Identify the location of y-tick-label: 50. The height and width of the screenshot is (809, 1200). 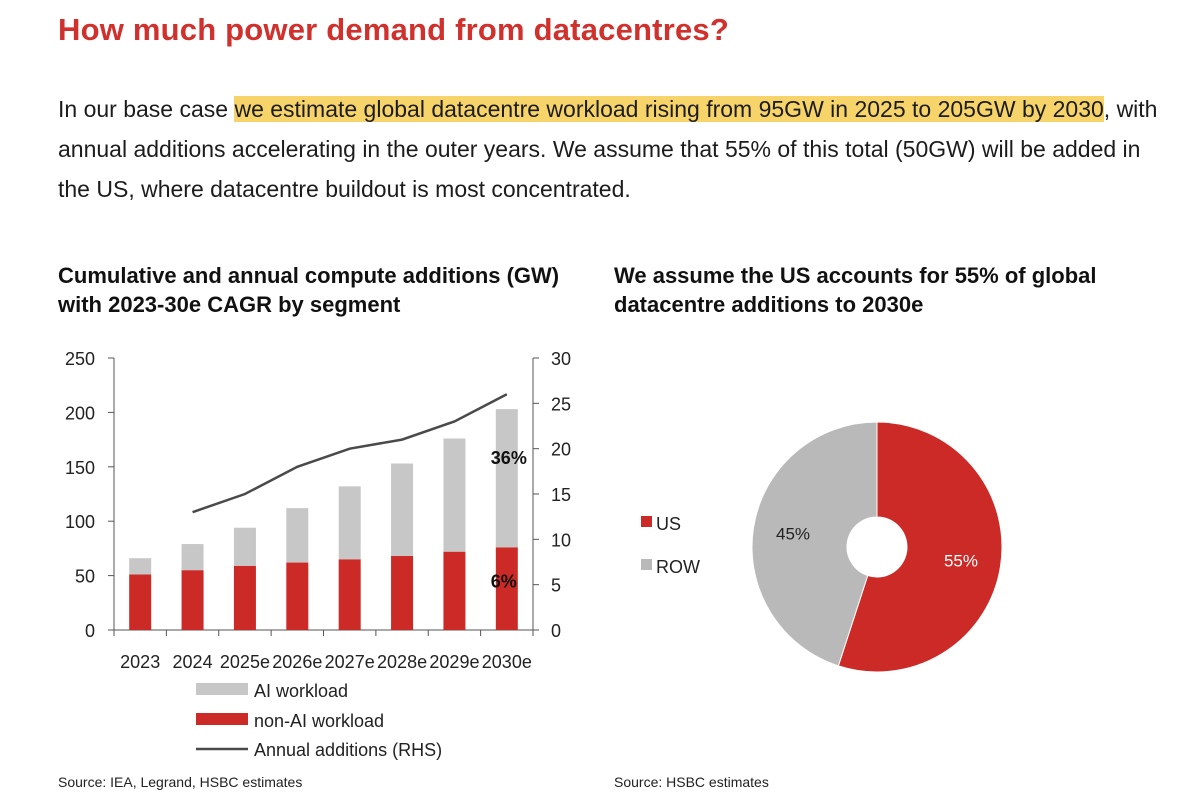
(85, 577).